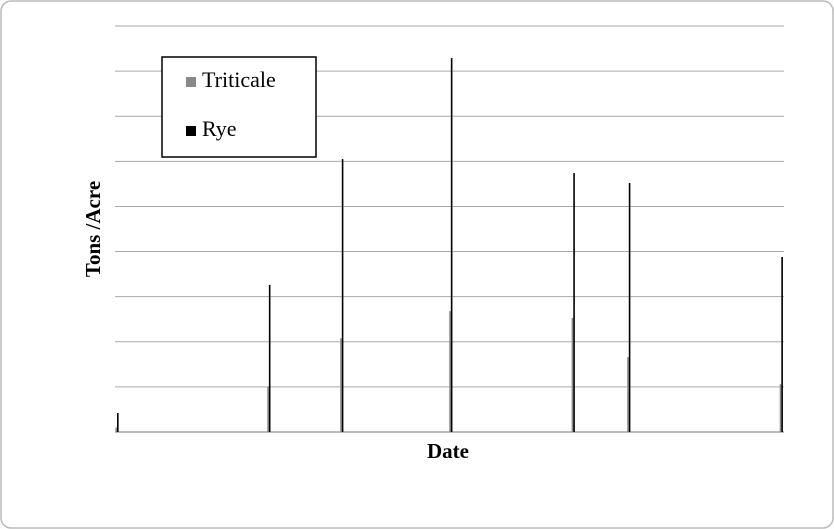  What do you see at coordinates (239, 107) in the screenshot?
I see `legend-box` at bounding box center [239, 107].